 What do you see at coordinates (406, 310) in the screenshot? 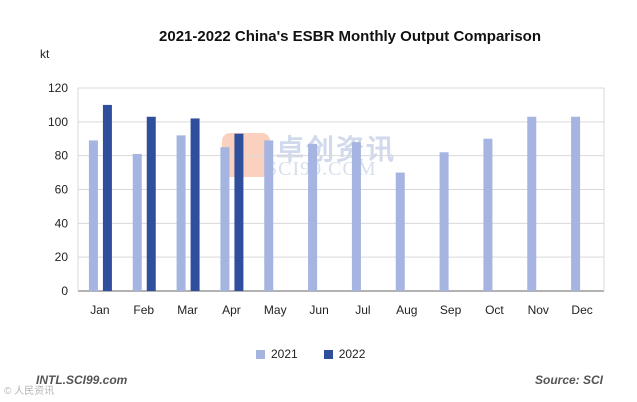
I see `x-tick-label: Aug` at bounding box center [406, 310].